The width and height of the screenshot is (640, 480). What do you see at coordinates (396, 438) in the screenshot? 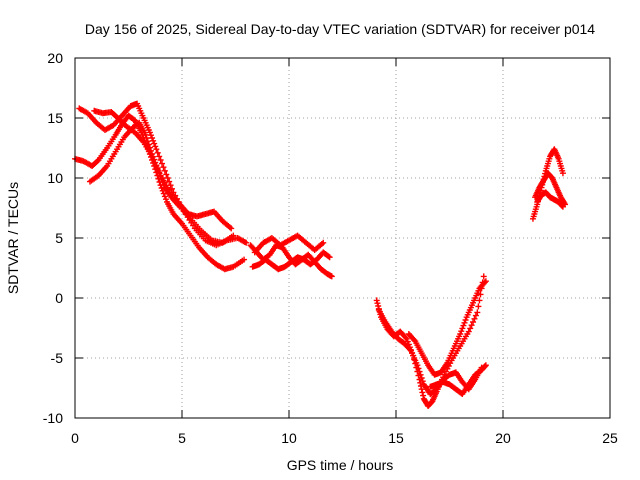
I see `x-tick-label: 15` at bounding box center [396, 438].